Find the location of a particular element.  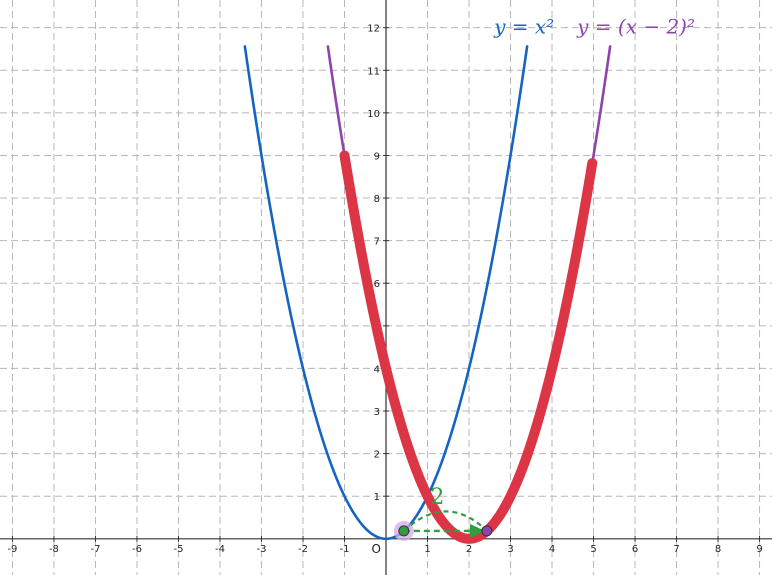

x-tick-label: 4 is located at coordinates (552, 549).